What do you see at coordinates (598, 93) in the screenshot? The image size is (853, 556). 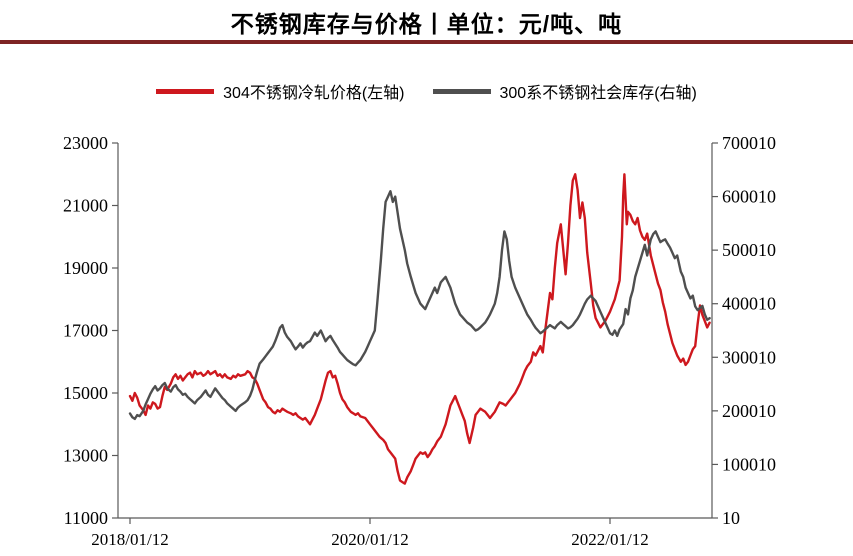 I see `inventory-legend-label: 300系不锈钢社会库存(右轴)` at bounding box center [598, 93].